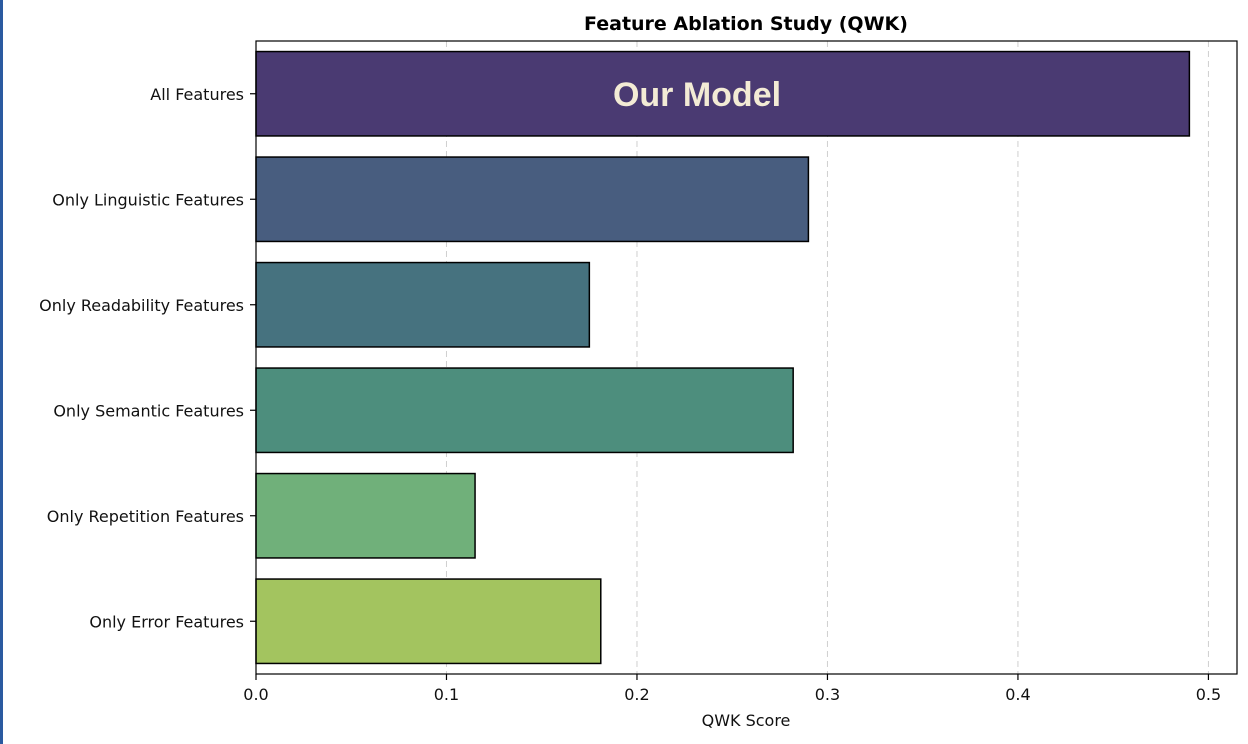 This screenshot has width=1248, height=744. Describe the element at coordinates (636, 694) in the screenshot. I see `x-tick-label: 0.2` at that location.